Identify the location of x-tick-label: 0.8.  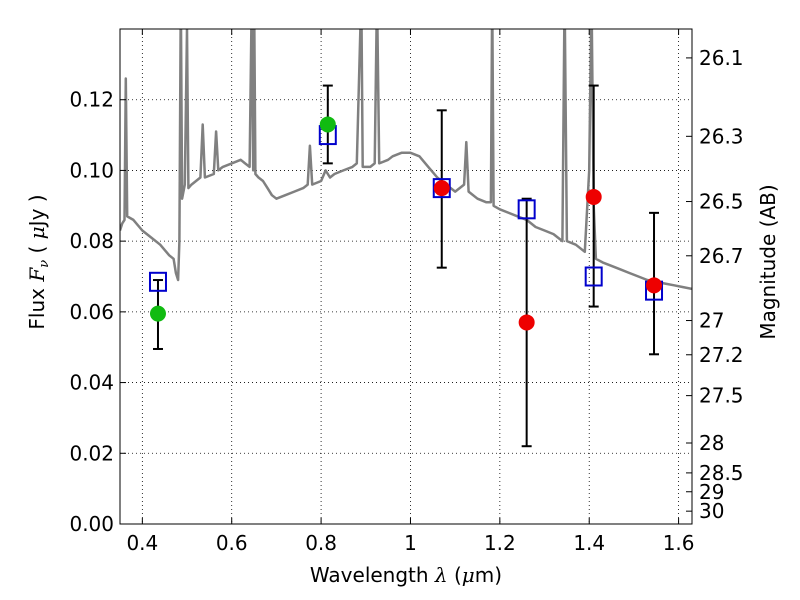
(321, 543).